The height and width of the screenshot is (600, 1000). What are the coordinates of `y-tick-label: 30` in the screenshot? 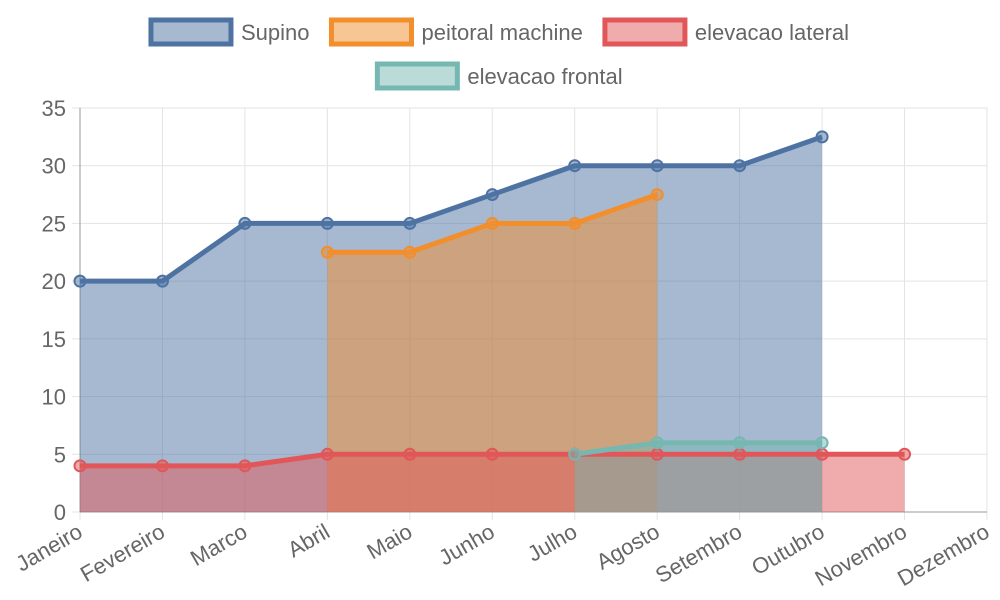 It's located at (54, 166).